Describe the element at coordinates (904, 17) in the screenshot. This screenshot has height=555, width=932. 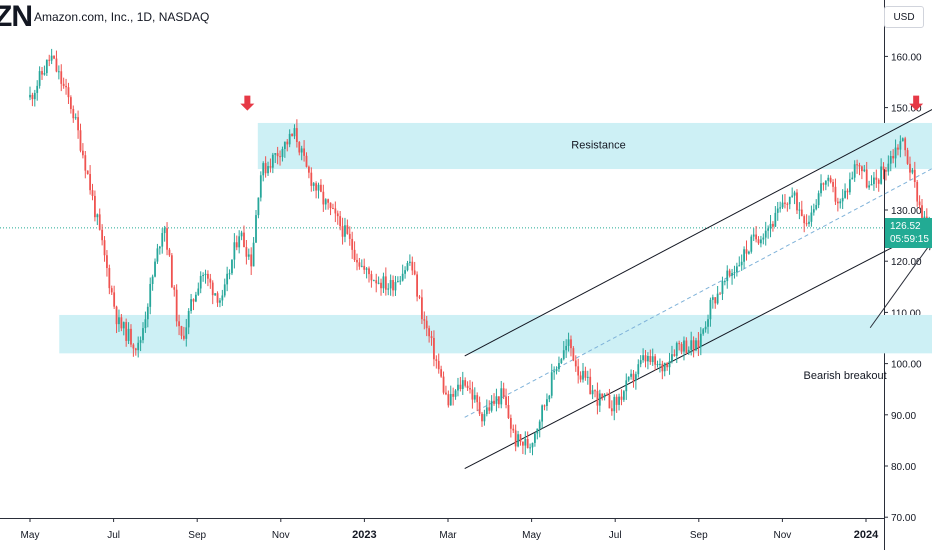
I see `currency-button: USD` at that location.